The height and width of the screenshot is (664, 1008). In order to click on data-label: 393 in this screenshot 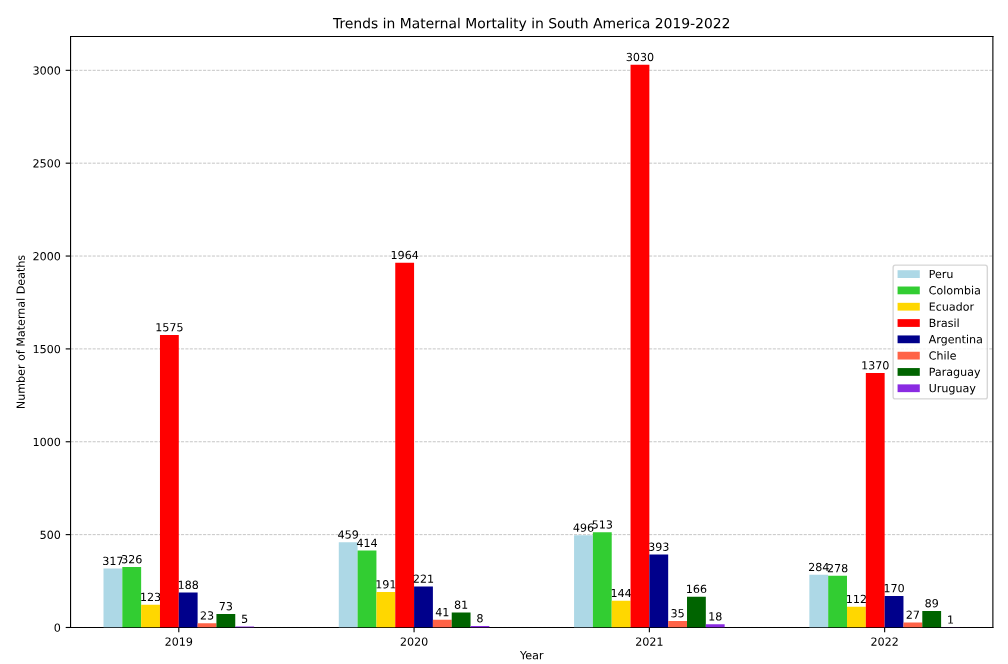, I will do `click(659, 546)`.